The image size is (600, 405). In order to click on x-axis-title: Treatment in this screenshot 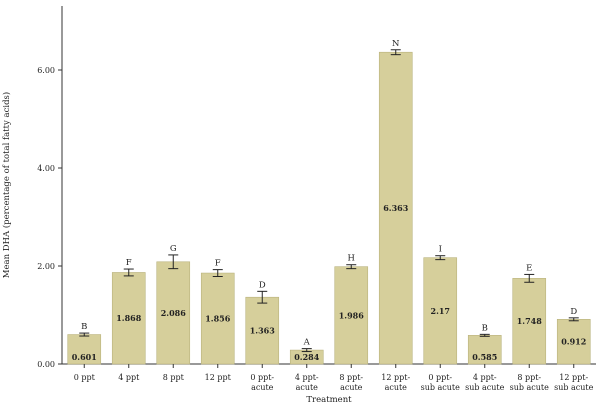, I will do `click(329, 400)`.